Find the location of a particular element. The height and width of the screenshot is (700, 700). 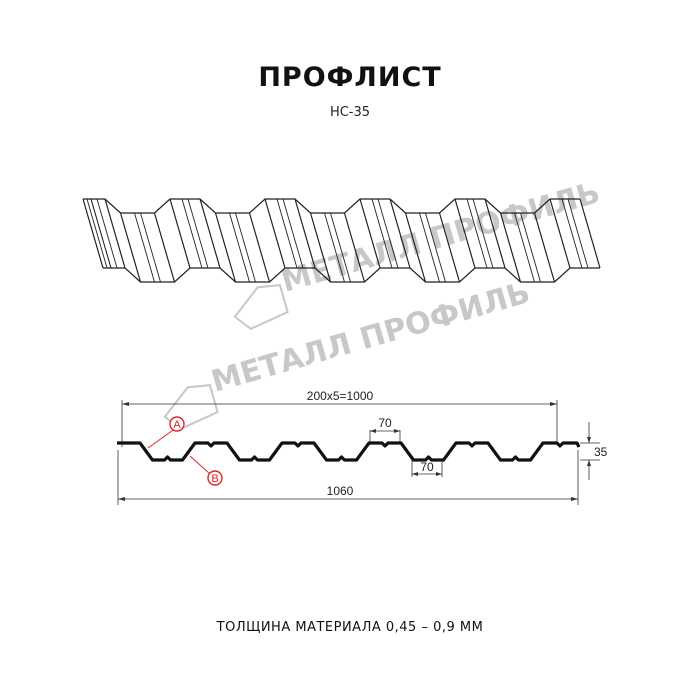

material-thickness-note: ТОЛЩИНА МАТЕРИАЛА 0,45 – 0,9 ММ is located at coordinates (350, 627).